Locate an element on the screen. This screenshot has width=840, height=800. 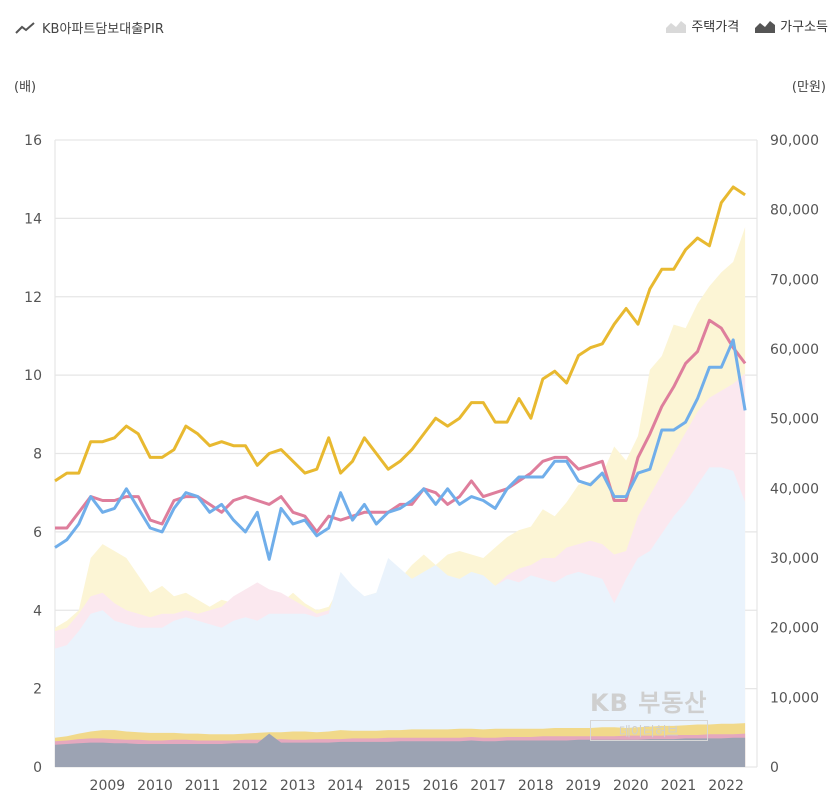
right-tick-label: 50,000 is located at coordinates (794, 420).